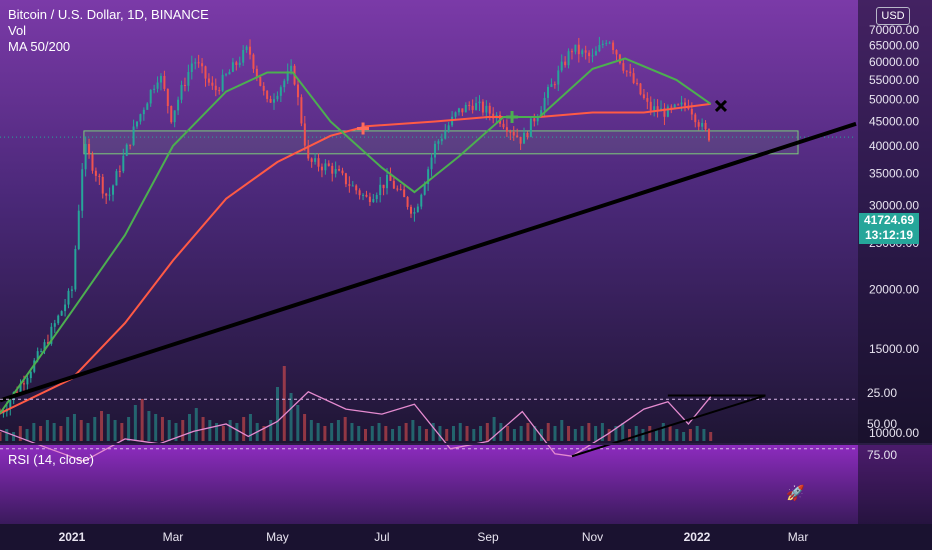 Image resolution: width=932 pixels, height=550 pixels. Describe the element at coordinates (441, 142) in the screenshot. I see `support-zone` at that location.